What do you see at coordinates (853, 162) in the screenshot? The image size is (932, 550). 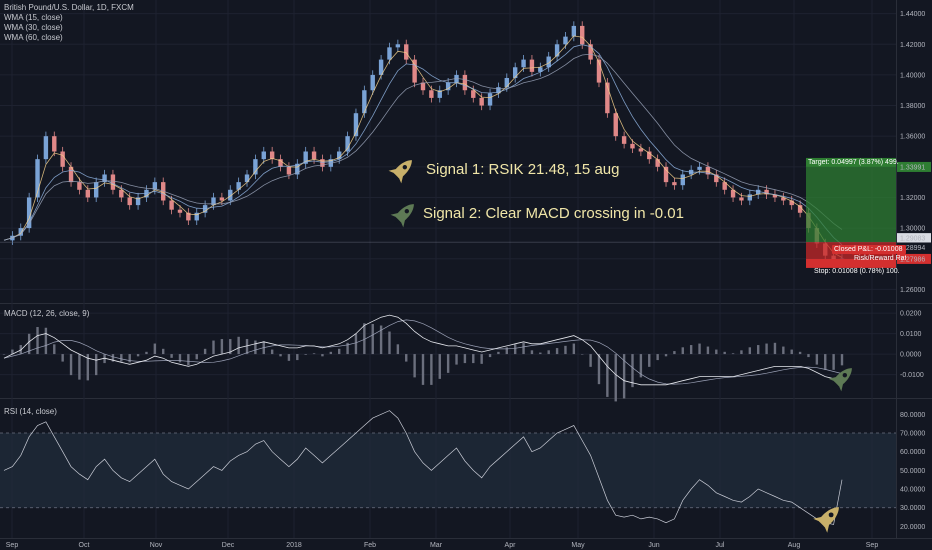 I see `target-label: Target: 0.04997 (3.87%) 499.` at bounding box center [853, 162].